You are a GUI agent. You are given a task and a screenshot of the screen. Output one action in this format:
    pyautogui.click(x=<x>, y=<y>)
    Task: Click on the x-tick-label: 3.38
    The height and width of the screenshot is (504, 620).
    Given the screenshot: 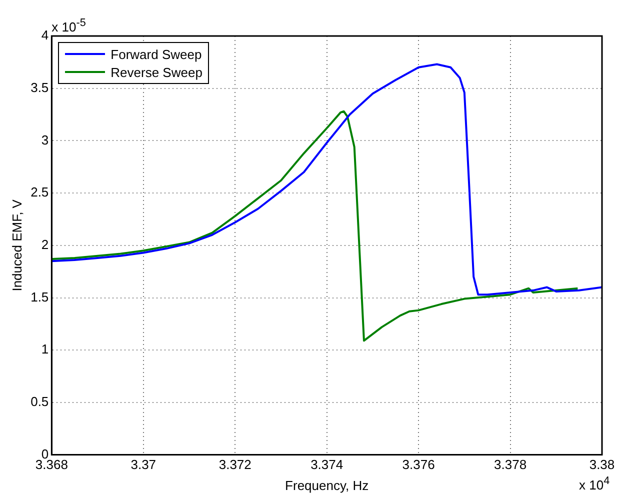 What is the action you would take?
    pyautogui.click(x=602, y=464)
    